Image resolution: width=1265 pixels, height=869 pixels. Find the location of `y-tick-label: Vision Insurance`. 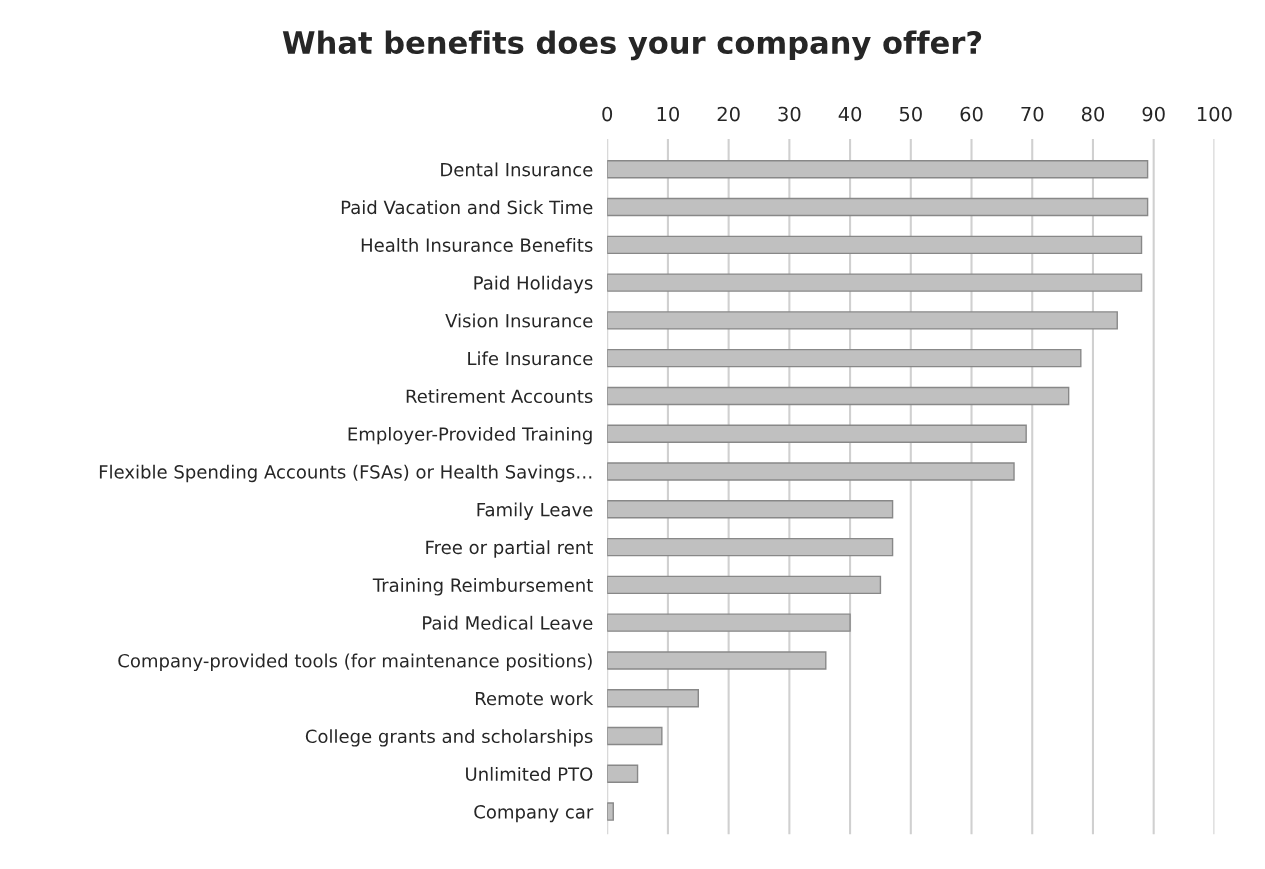

y-tick-label: Vision Insurance is located at coordinates (519, 320).